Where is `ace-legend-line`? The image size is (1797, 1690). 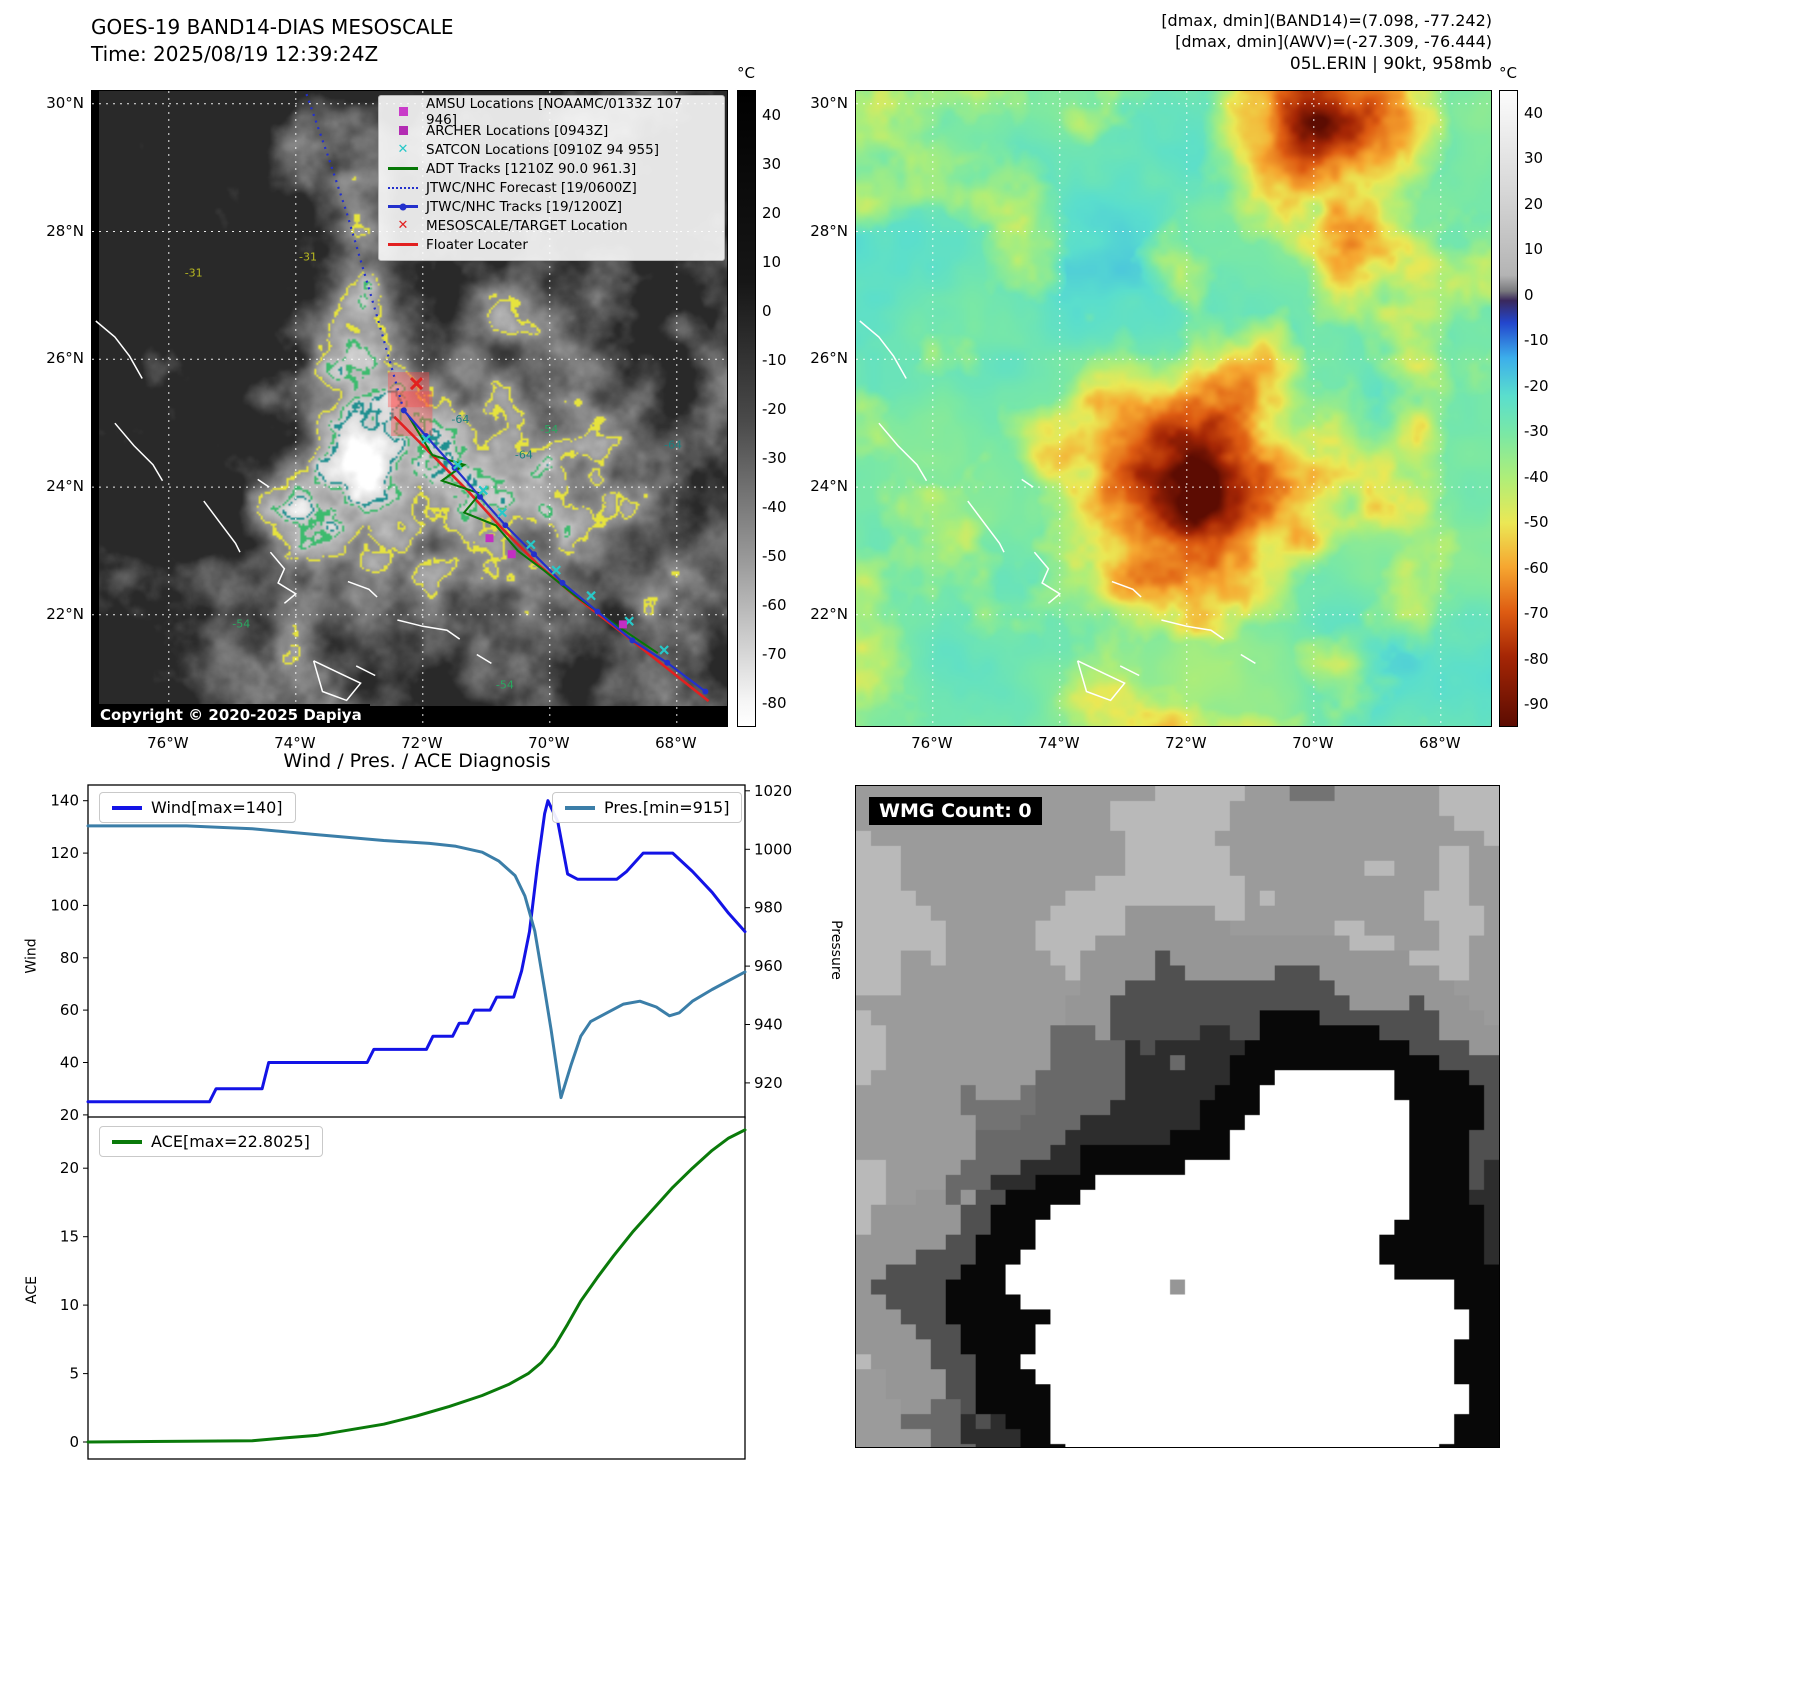
ace-legend-line is located at coordinates (127, 1141).